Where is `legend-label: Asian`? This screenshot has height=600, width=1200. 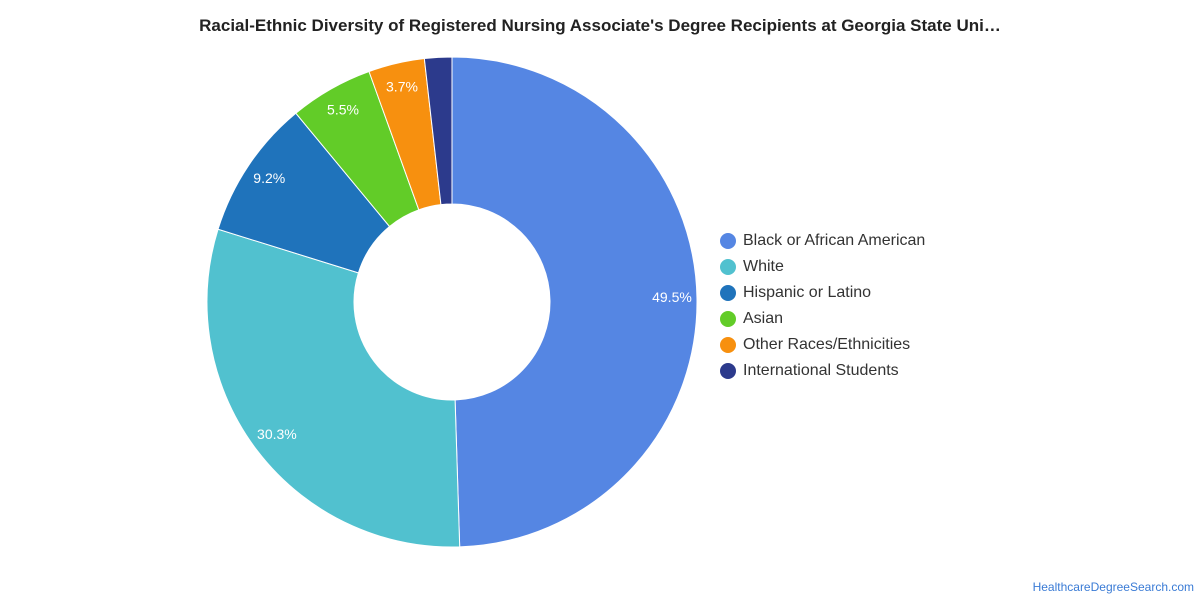
legend-label: Asian is located at coordinates (763, 318).